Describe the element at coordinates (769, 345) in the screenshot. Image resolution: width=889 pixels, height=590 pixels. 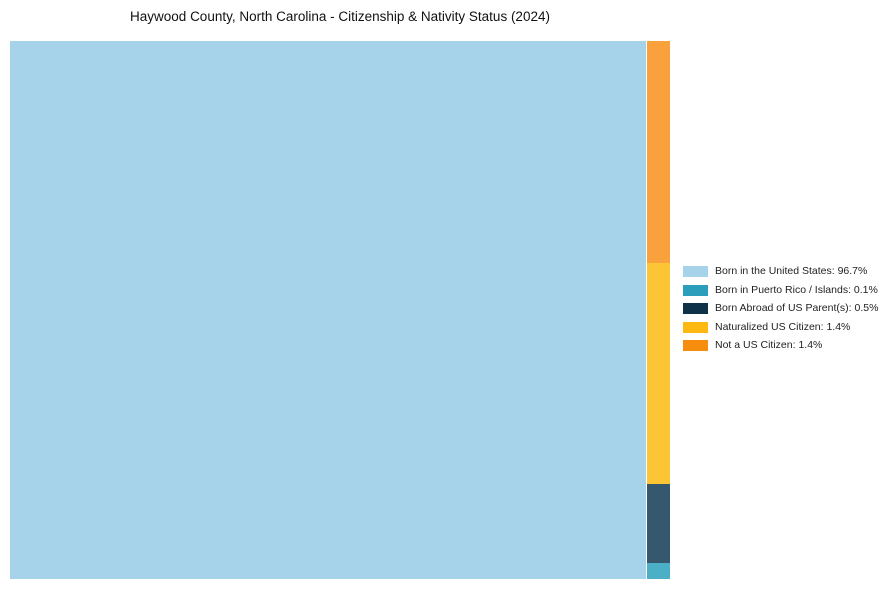
I see `legend-label: Not a US Citizen: 1.4%` at that location.